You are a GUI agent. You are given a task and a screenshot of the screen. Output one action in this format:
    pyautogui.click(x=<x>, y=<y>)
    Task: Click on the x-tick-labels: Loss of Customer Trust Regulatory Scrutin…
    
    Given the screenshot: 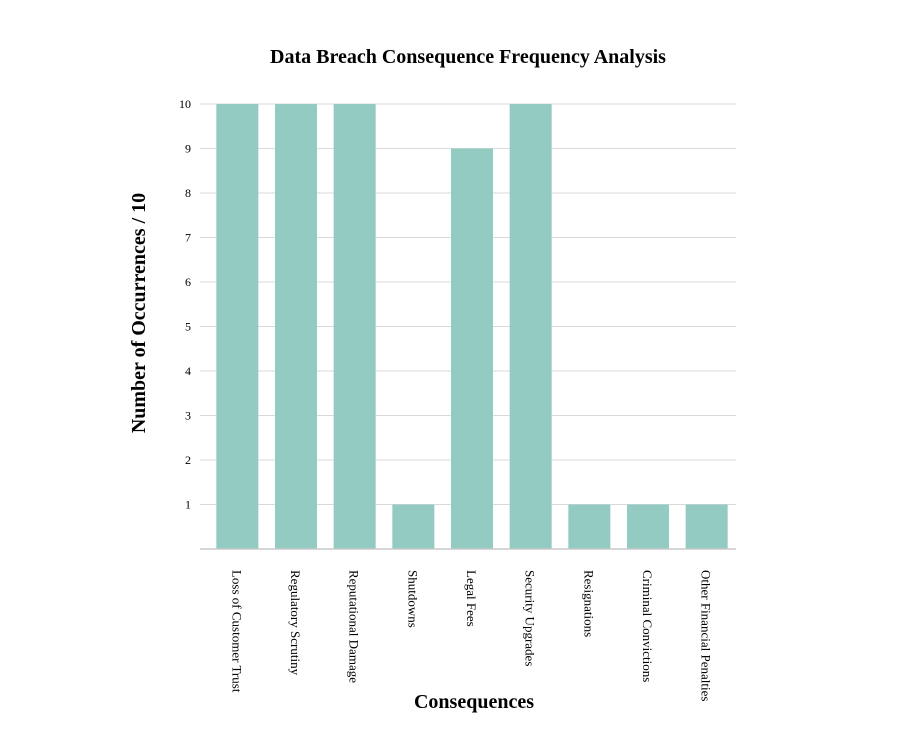 What is the action you would take?
    pyautogui.click(x=471, y=635)
    